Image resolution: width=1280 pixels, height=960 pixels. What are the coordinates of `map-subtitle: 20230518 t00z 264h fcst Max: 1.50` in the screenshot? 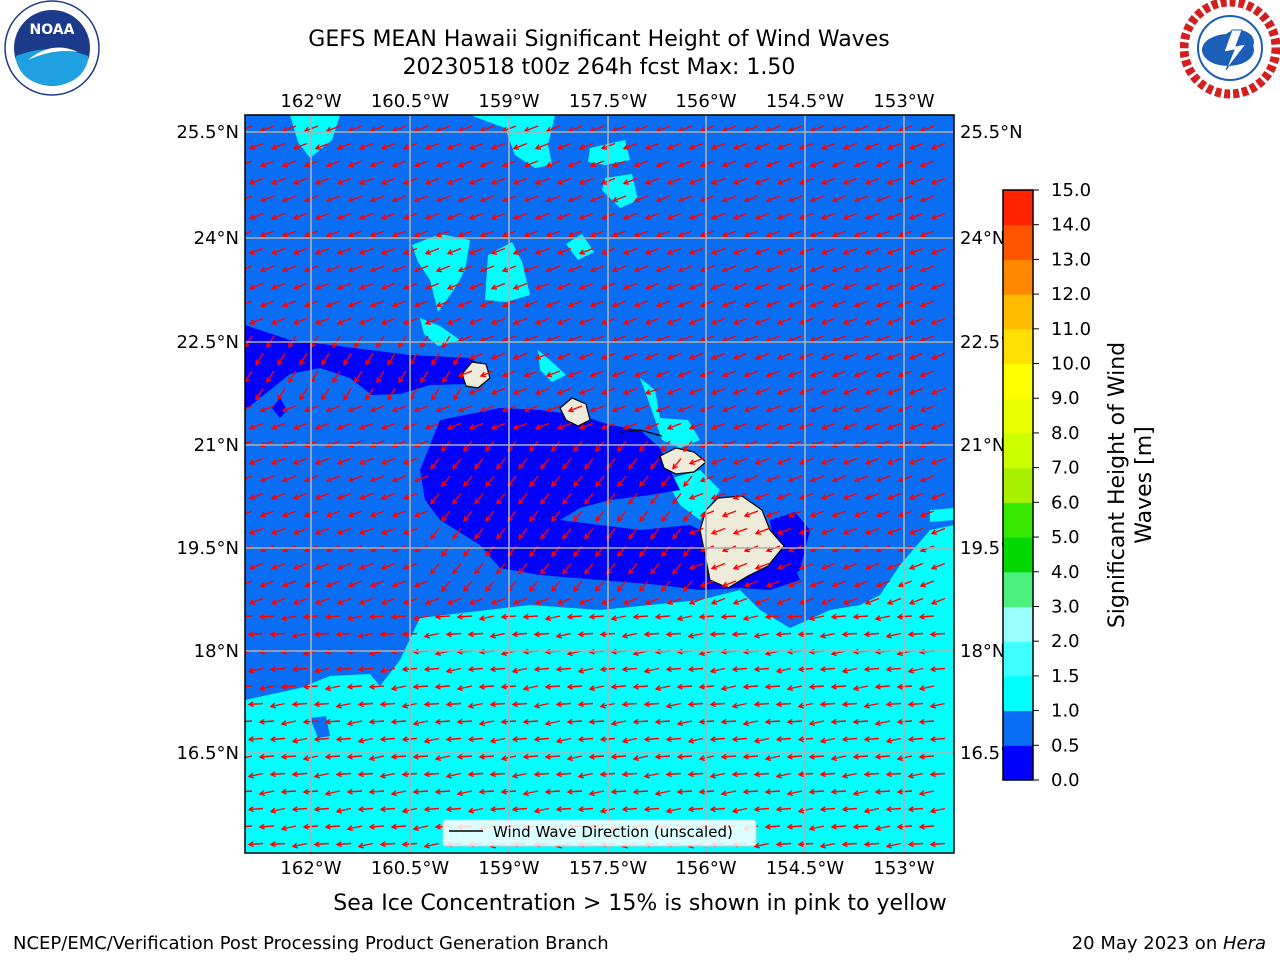 It's located at (599, 67).